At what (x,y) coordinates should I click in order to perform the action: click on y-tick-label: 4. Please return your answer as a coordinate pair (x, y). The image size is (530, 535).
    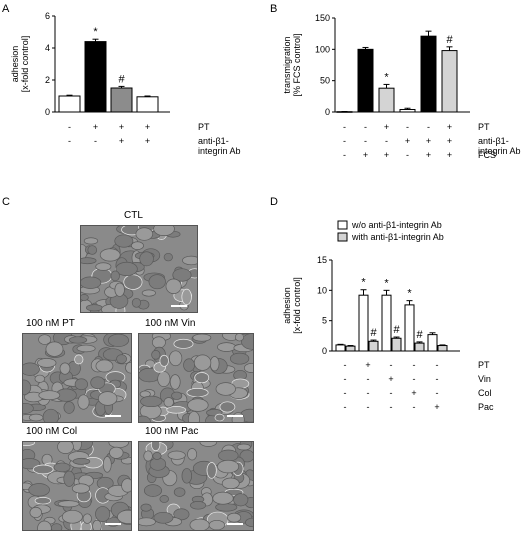
    Looking at the image, I should click on (47, 48).